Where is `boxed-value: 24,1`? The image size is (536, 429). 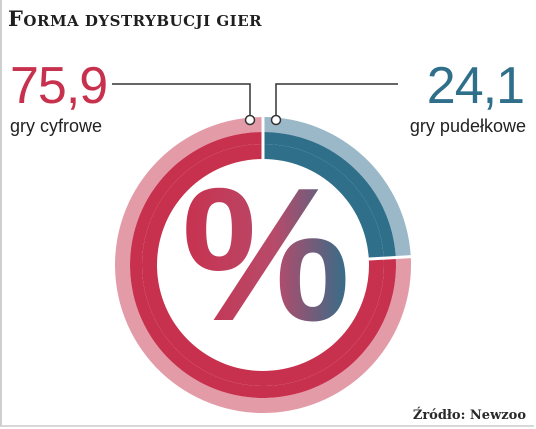 boxed-value: 24,1 is located at coordinates (475, 86).